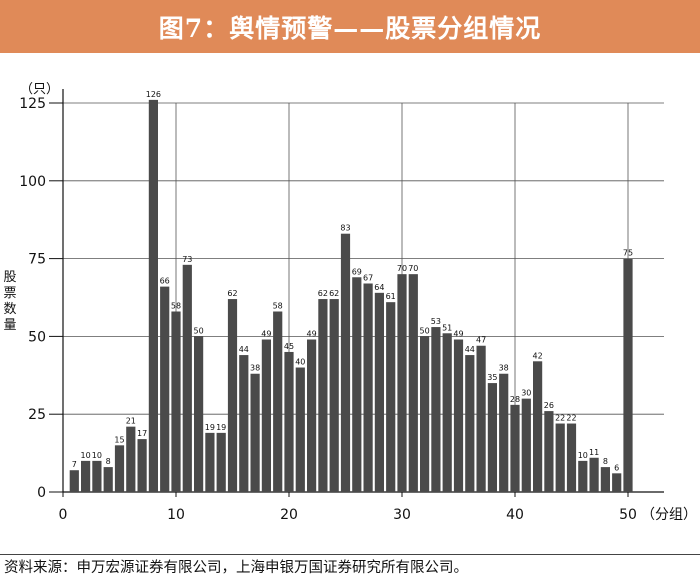 Image resolution: width=700 pixels, height=582 pixels. Describe the element at coordinates (436, 321) in the screenshot. I see `data-label: 53` at that location.